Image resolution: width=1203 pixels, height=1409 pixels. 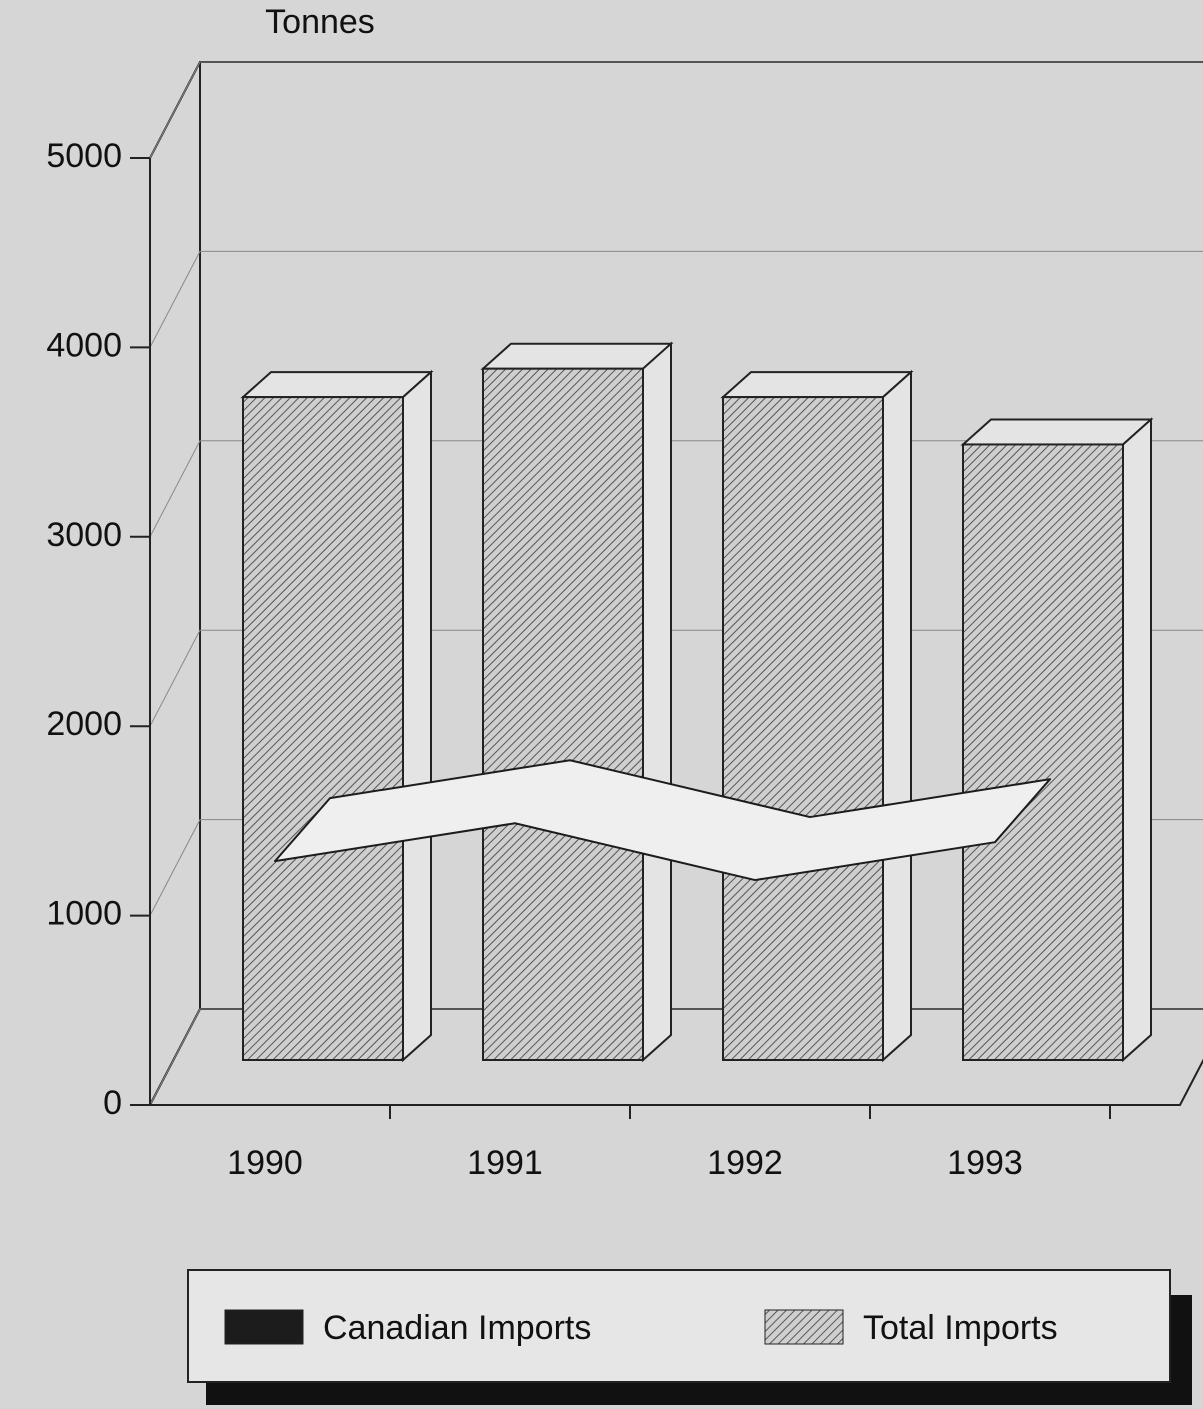 I want to click on y-tick-label: 5000, so click(x=84, y=156).